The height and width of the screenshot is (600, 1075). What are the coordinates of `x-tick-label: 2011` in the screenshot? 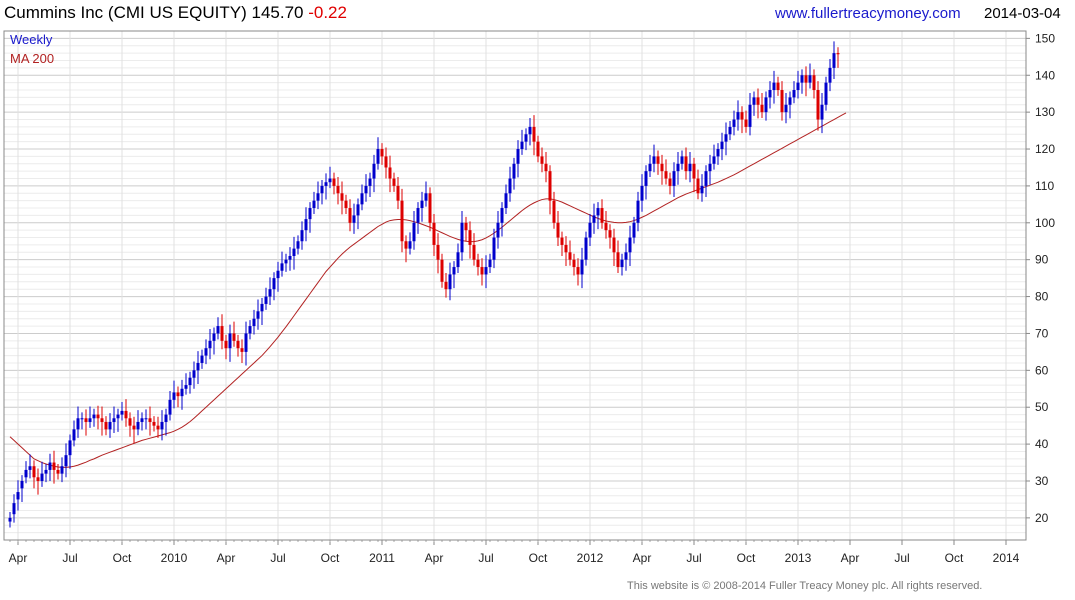 It's located at (382, 558).